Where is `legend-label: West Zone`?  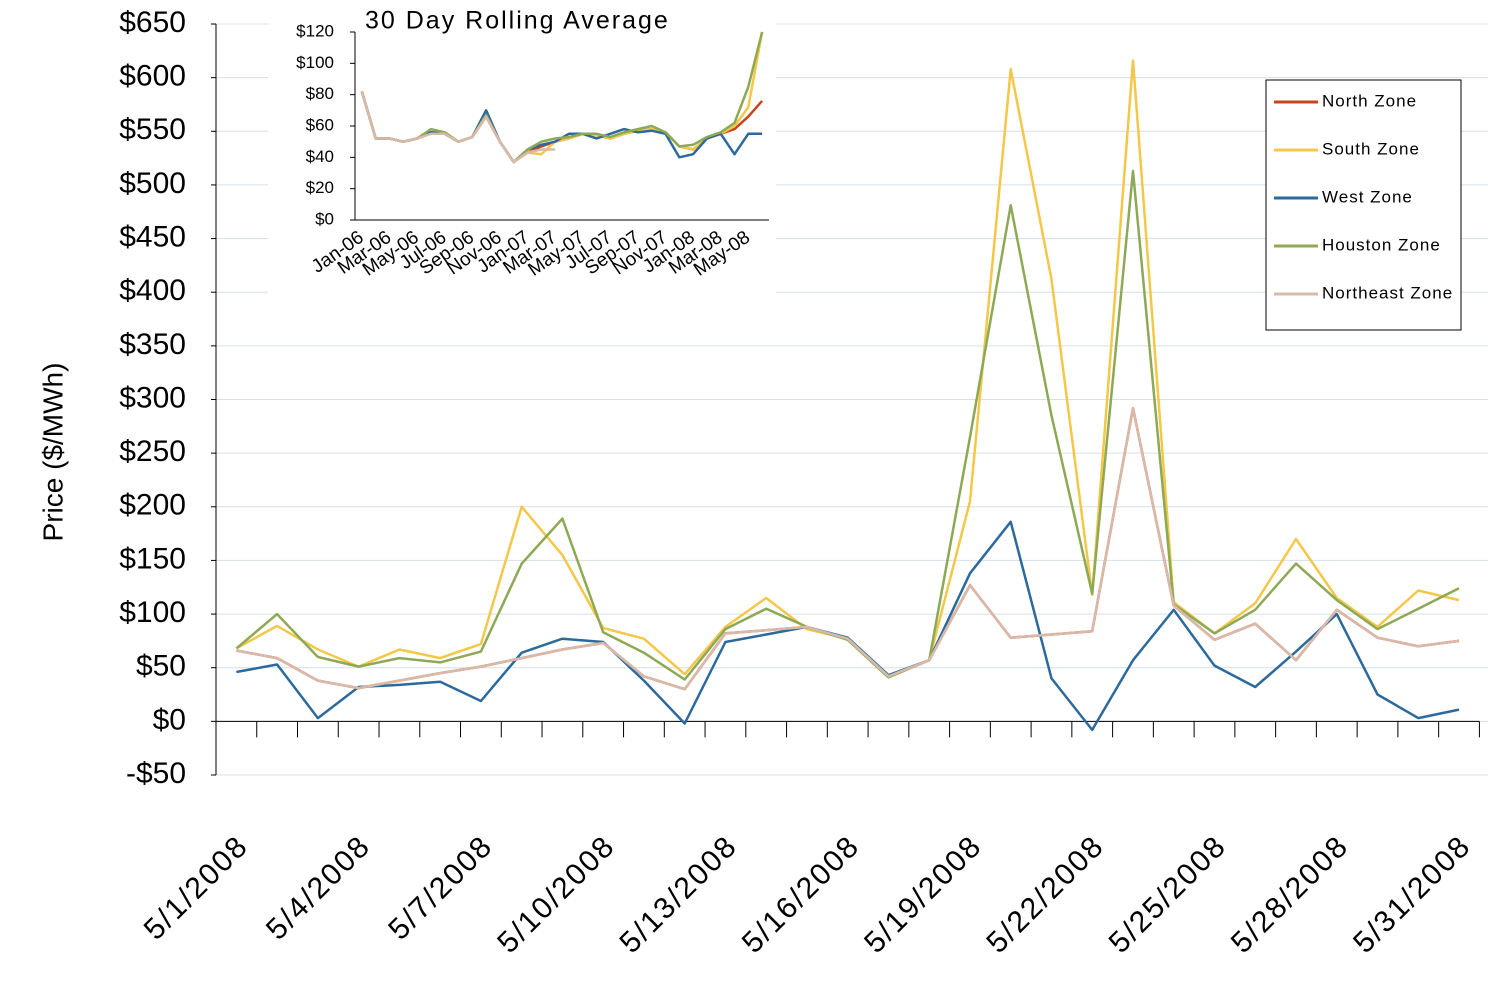 legend-label: West Zone is located at coordinates (1367, 196).